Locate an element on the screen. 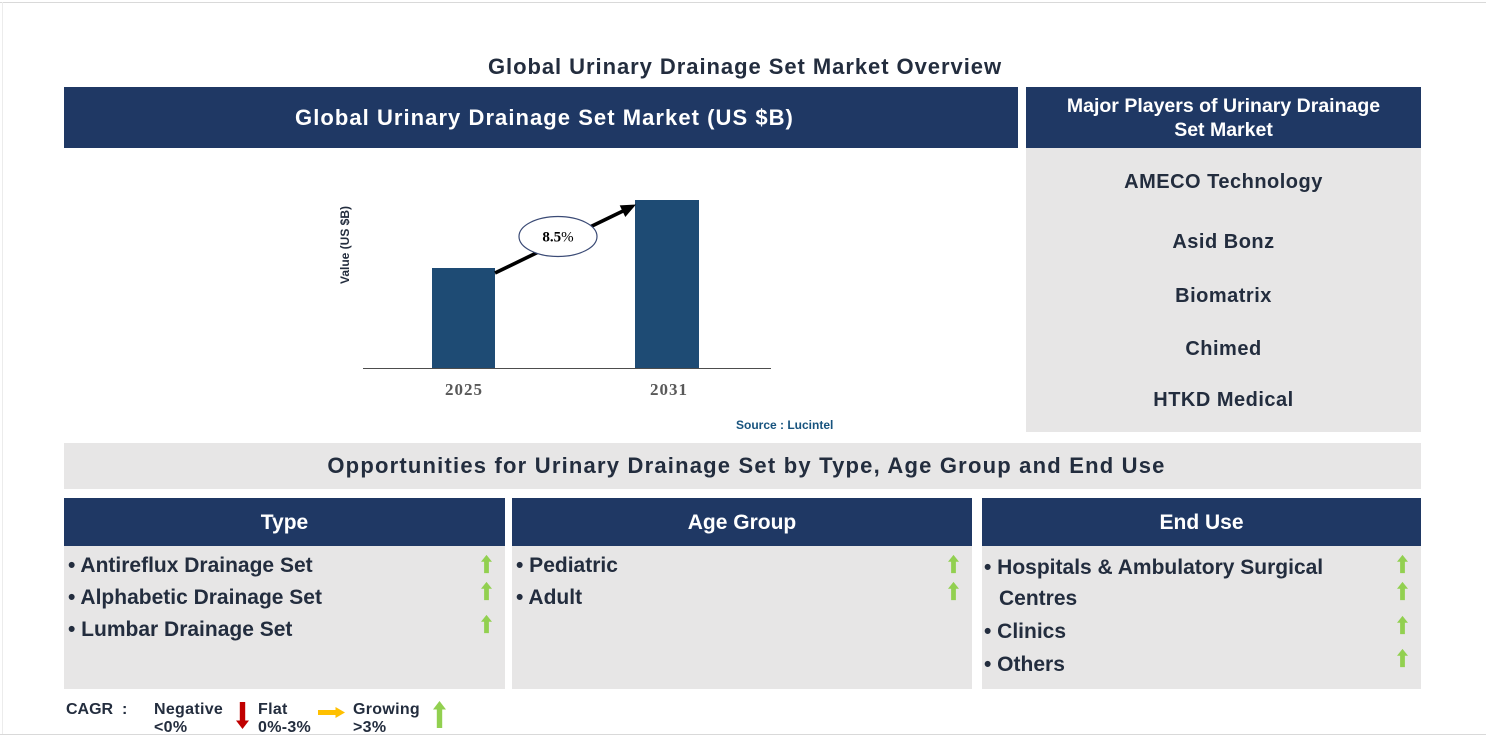 This screenshot has width=1486, height=751. svg-text: 8.5% is located at coordinates (557, 238).